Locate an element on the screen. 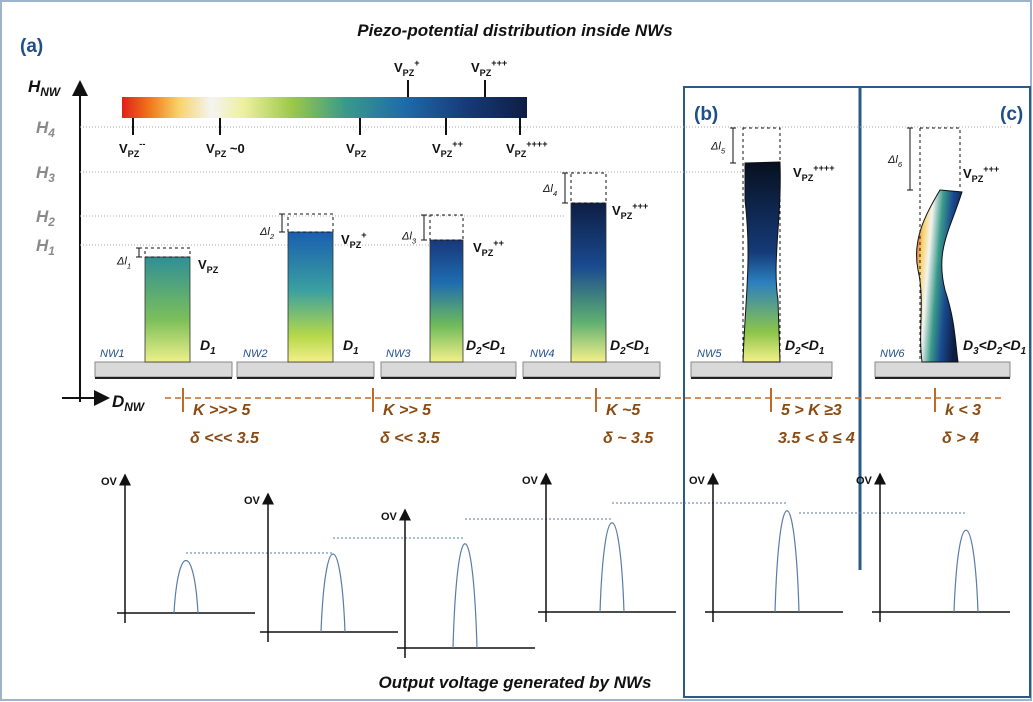  delta-l-label: Δl3 is located at coordinates (409, 238).